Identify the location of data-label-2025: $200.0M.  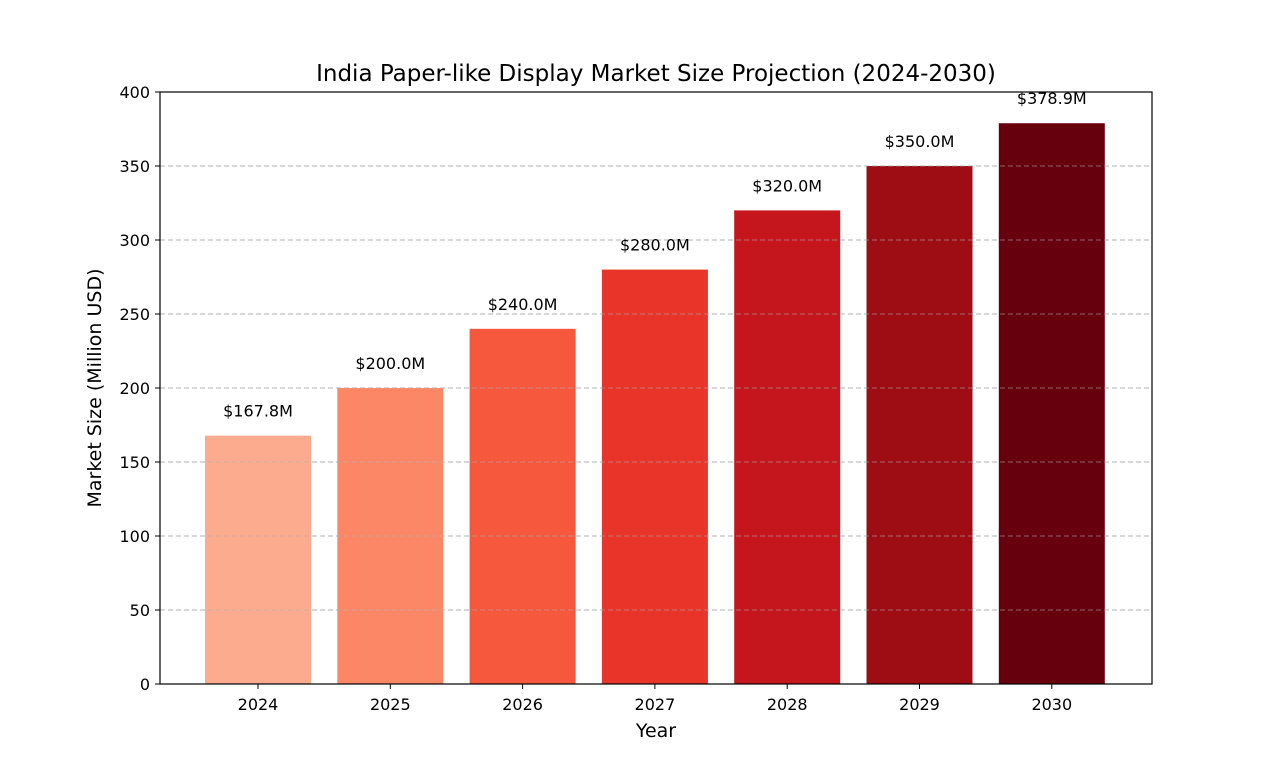
(390, 363).